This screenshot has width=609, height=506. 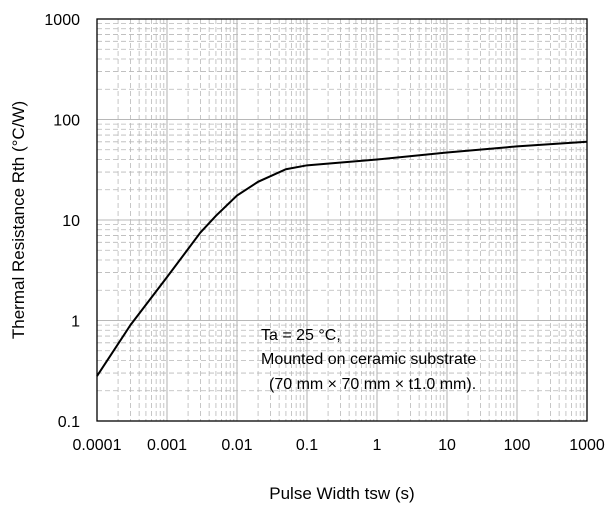 I want to click on x-tick-label: 0.01, so click(x=236, y=445).